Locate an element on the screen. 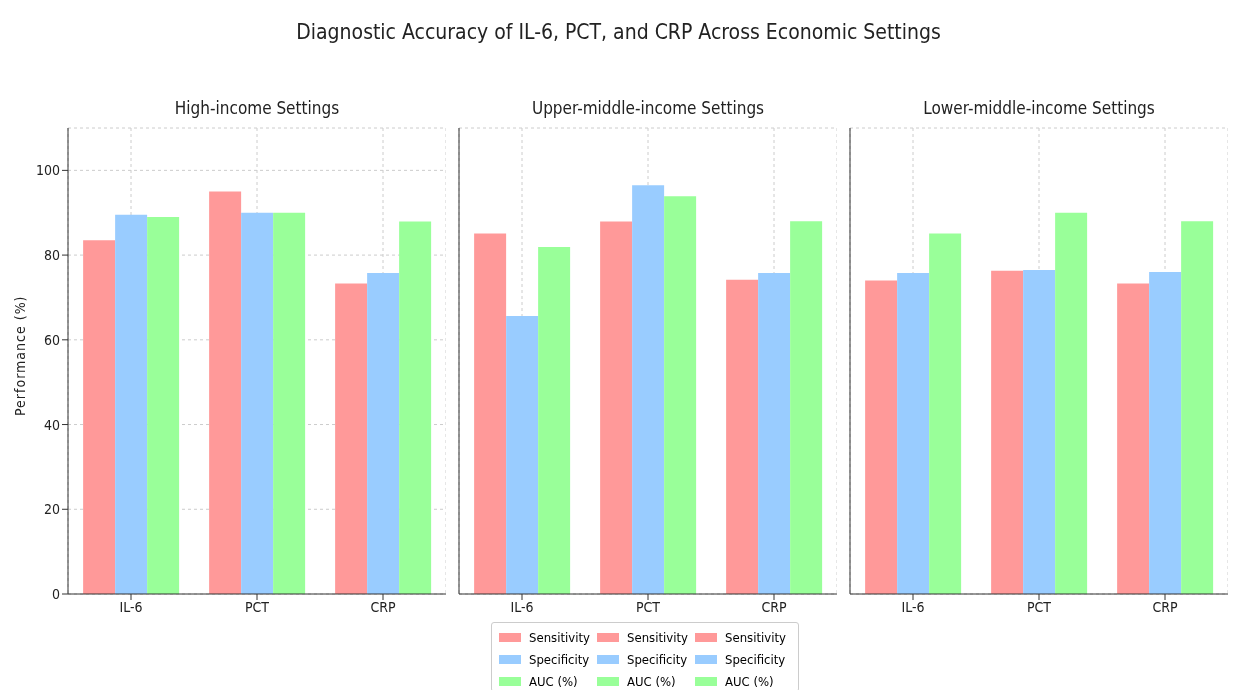 This screenshot has height=690, width=1237. y-tick-label: 0 is located at coordinates (55, 593).